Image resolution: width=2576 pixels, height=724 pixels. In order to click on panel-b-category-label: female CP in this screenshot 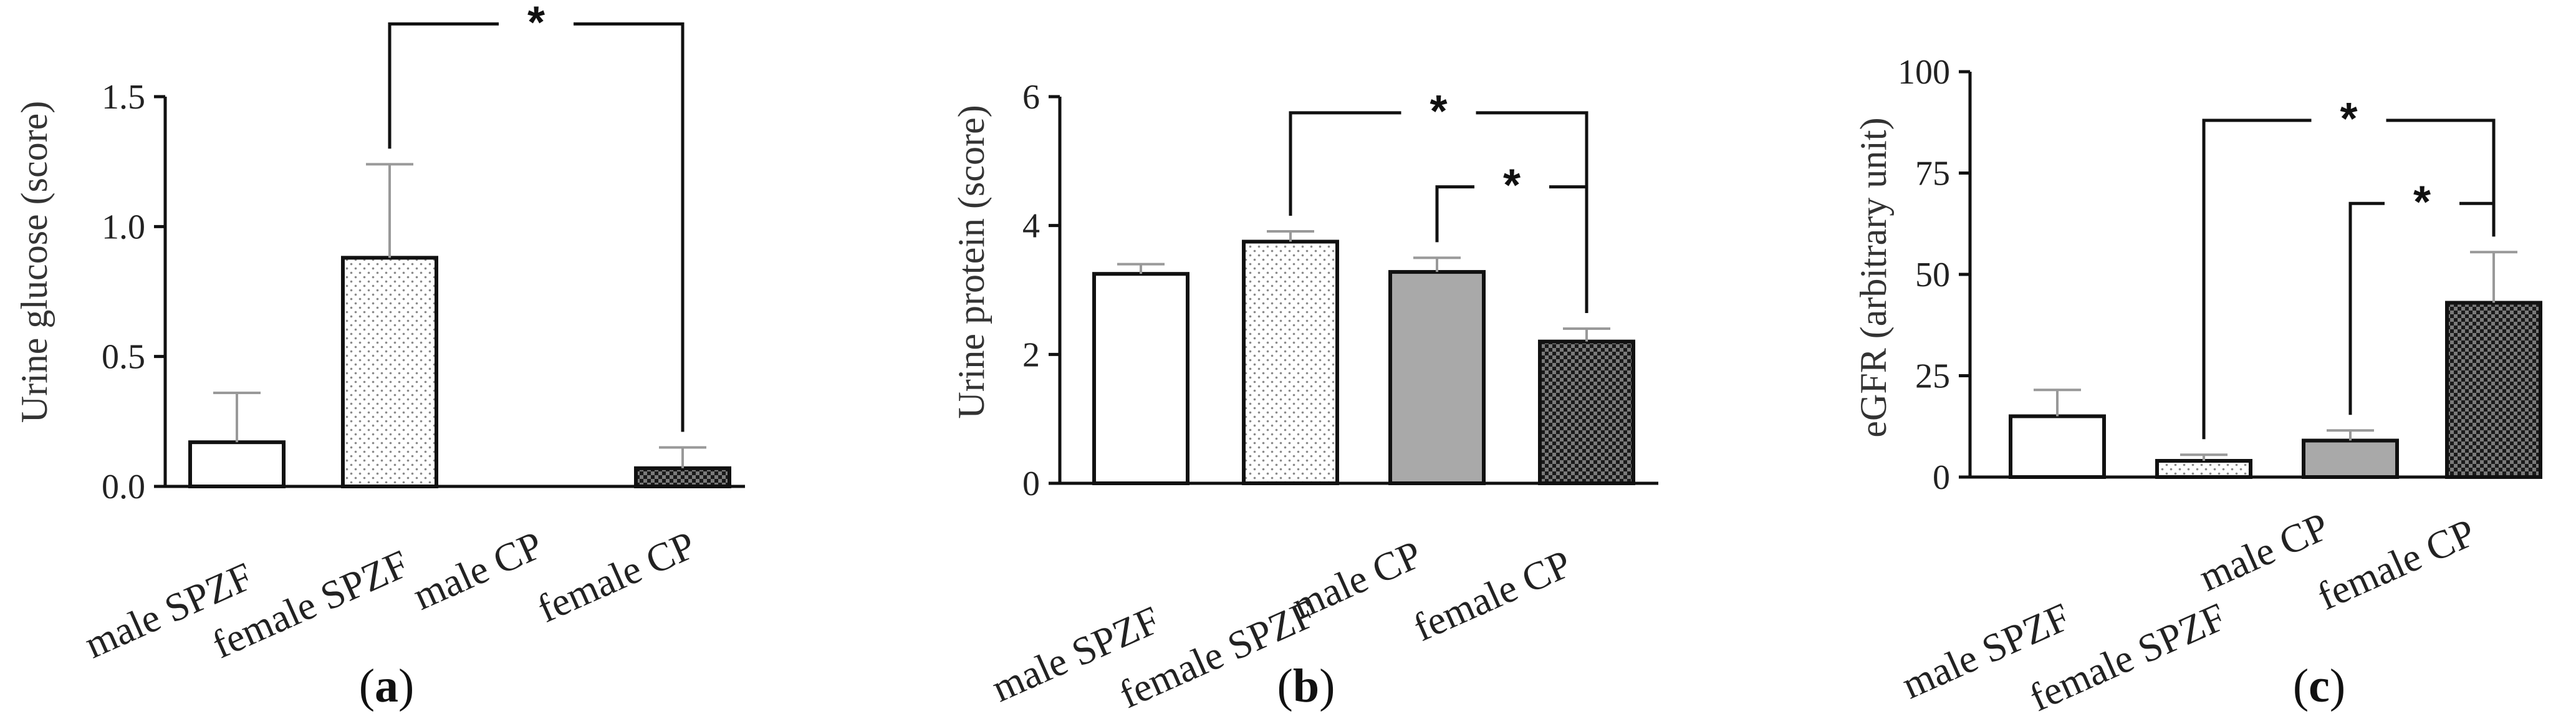, I will do `click(1492, 595)`.